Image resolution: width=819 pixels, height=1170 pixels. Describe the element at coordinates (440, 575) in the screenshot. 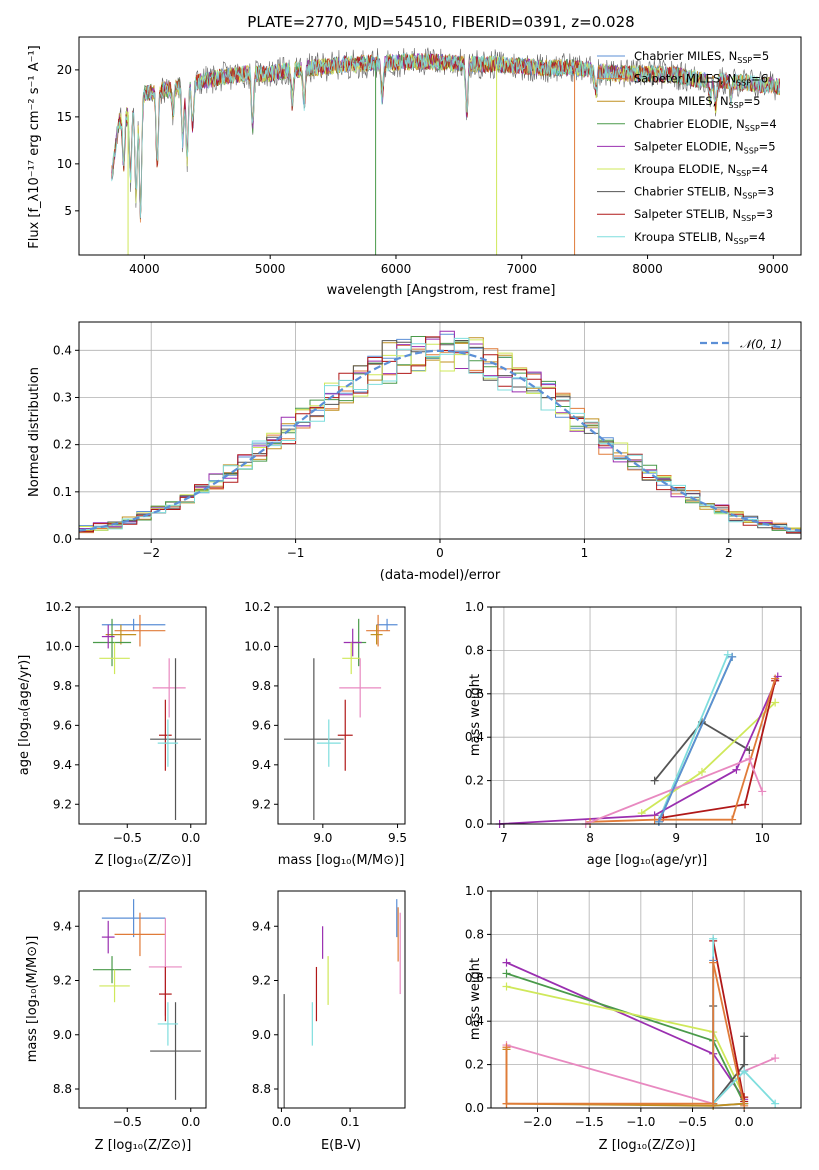

I see `residuals-xlabel: (data-model)/error` at that location.